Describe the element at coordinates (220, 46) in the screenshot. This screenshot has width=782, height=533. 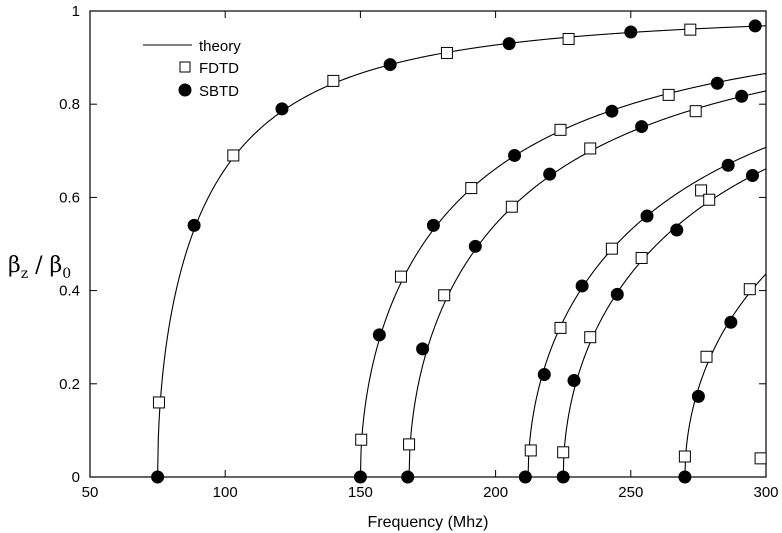
I see `legend-label-theory: theory` at that location.